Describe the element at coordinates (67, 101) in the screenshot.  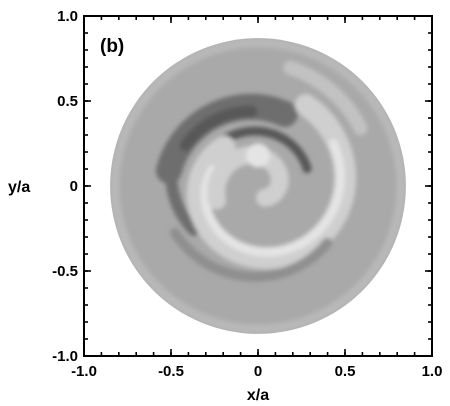
I see `y-tick-label: 0.5` at that location.